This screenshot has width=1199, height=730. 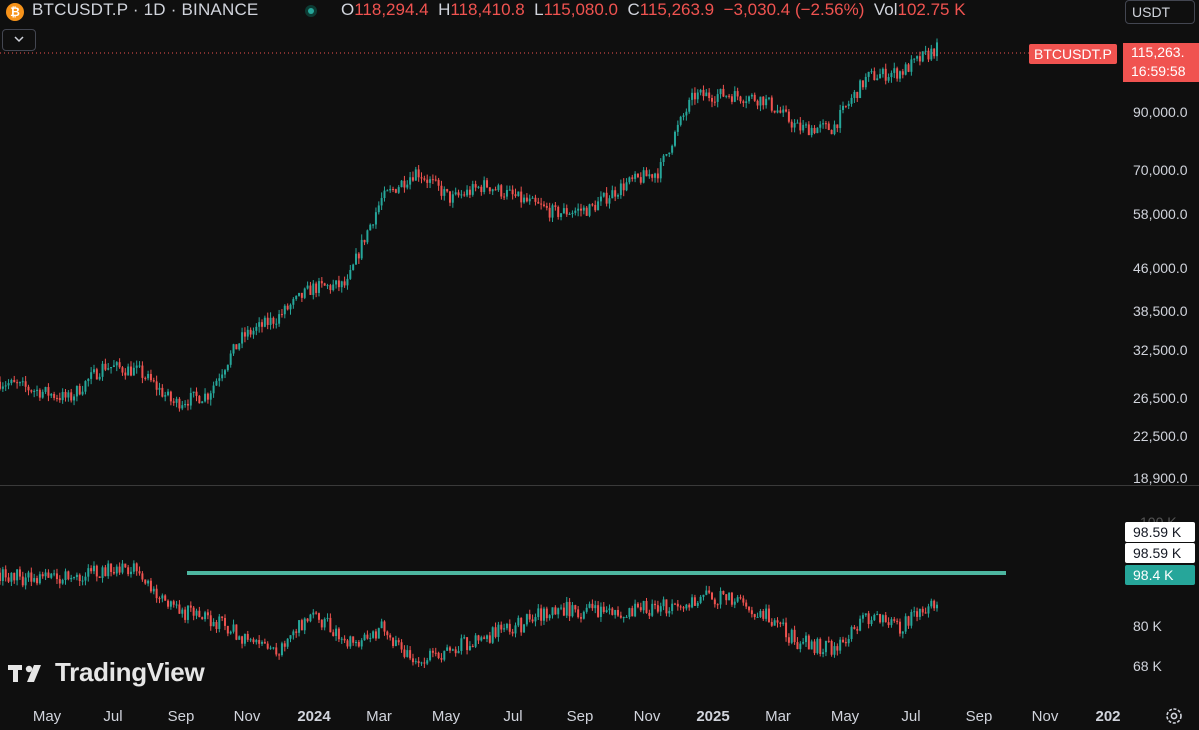 I want to click on ohlc-close-value: 115,263.9, so click(x=677, y=9).